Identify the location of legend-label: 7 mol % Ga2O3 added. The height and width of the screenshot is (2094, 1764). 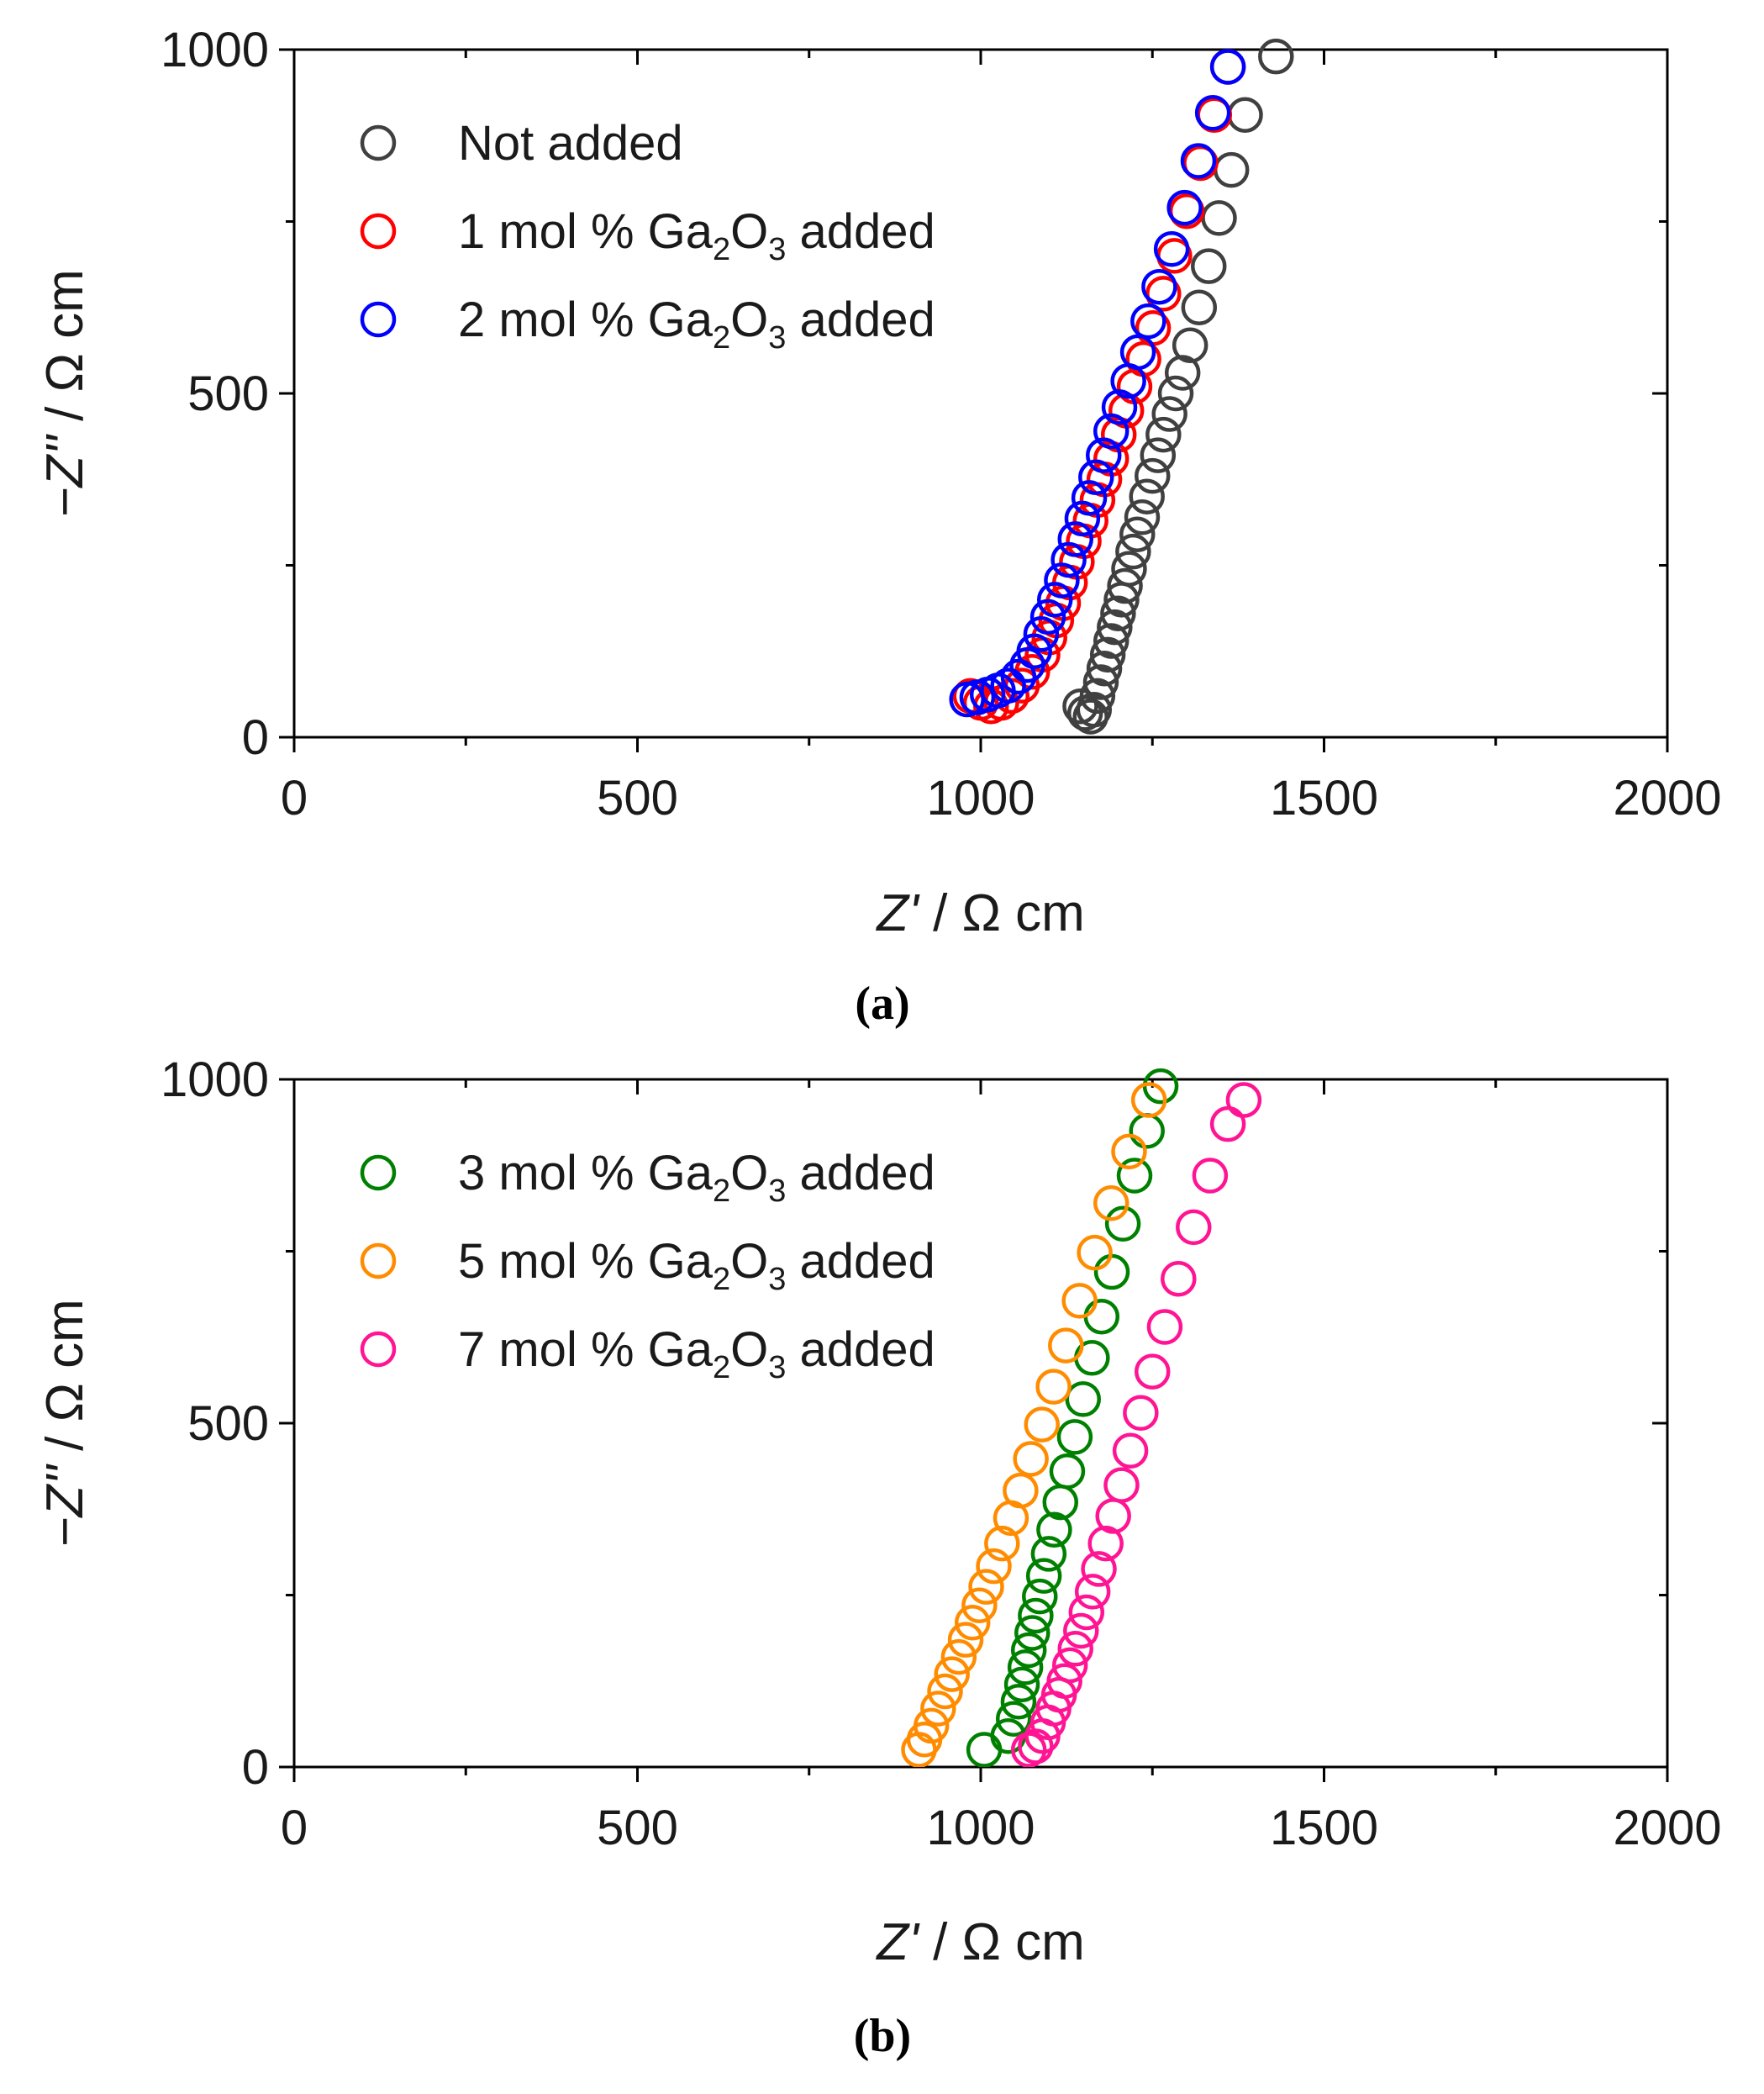
(696, 1353).